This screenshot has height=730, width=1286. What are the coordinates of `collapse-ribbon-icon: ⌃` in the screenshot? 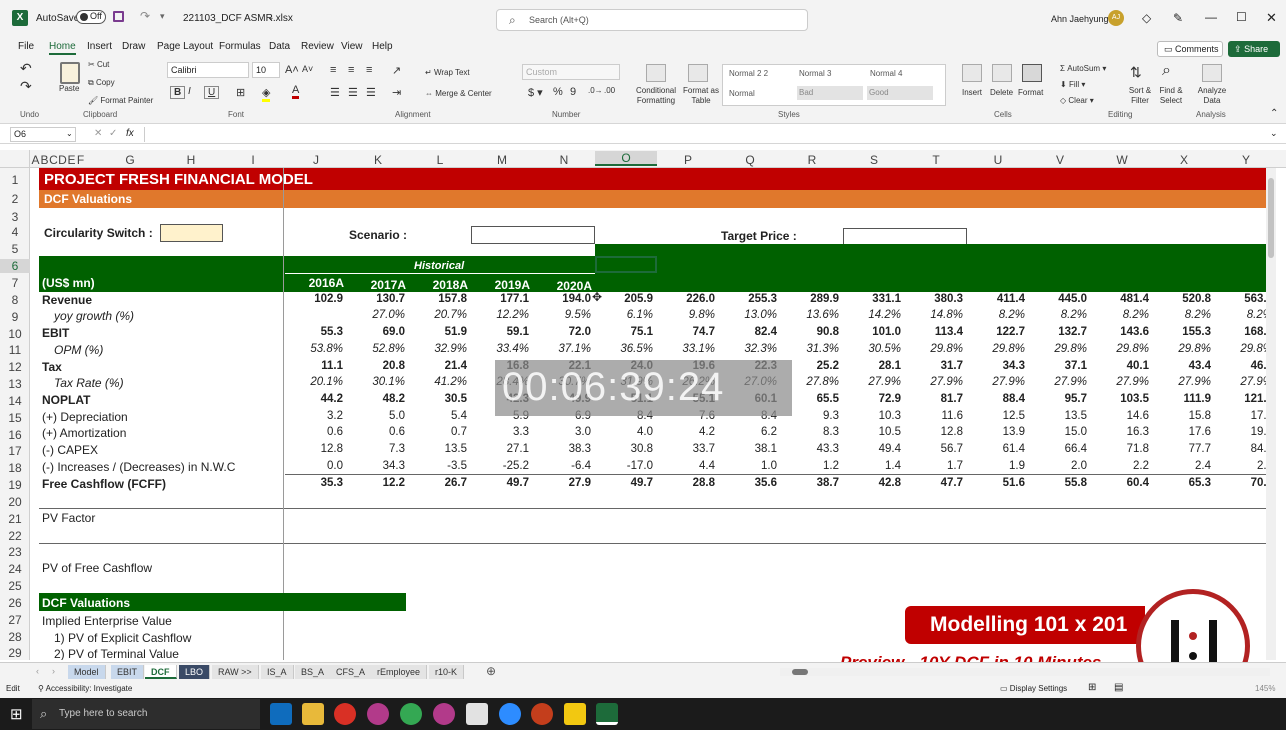 It's located at (1274, 113).